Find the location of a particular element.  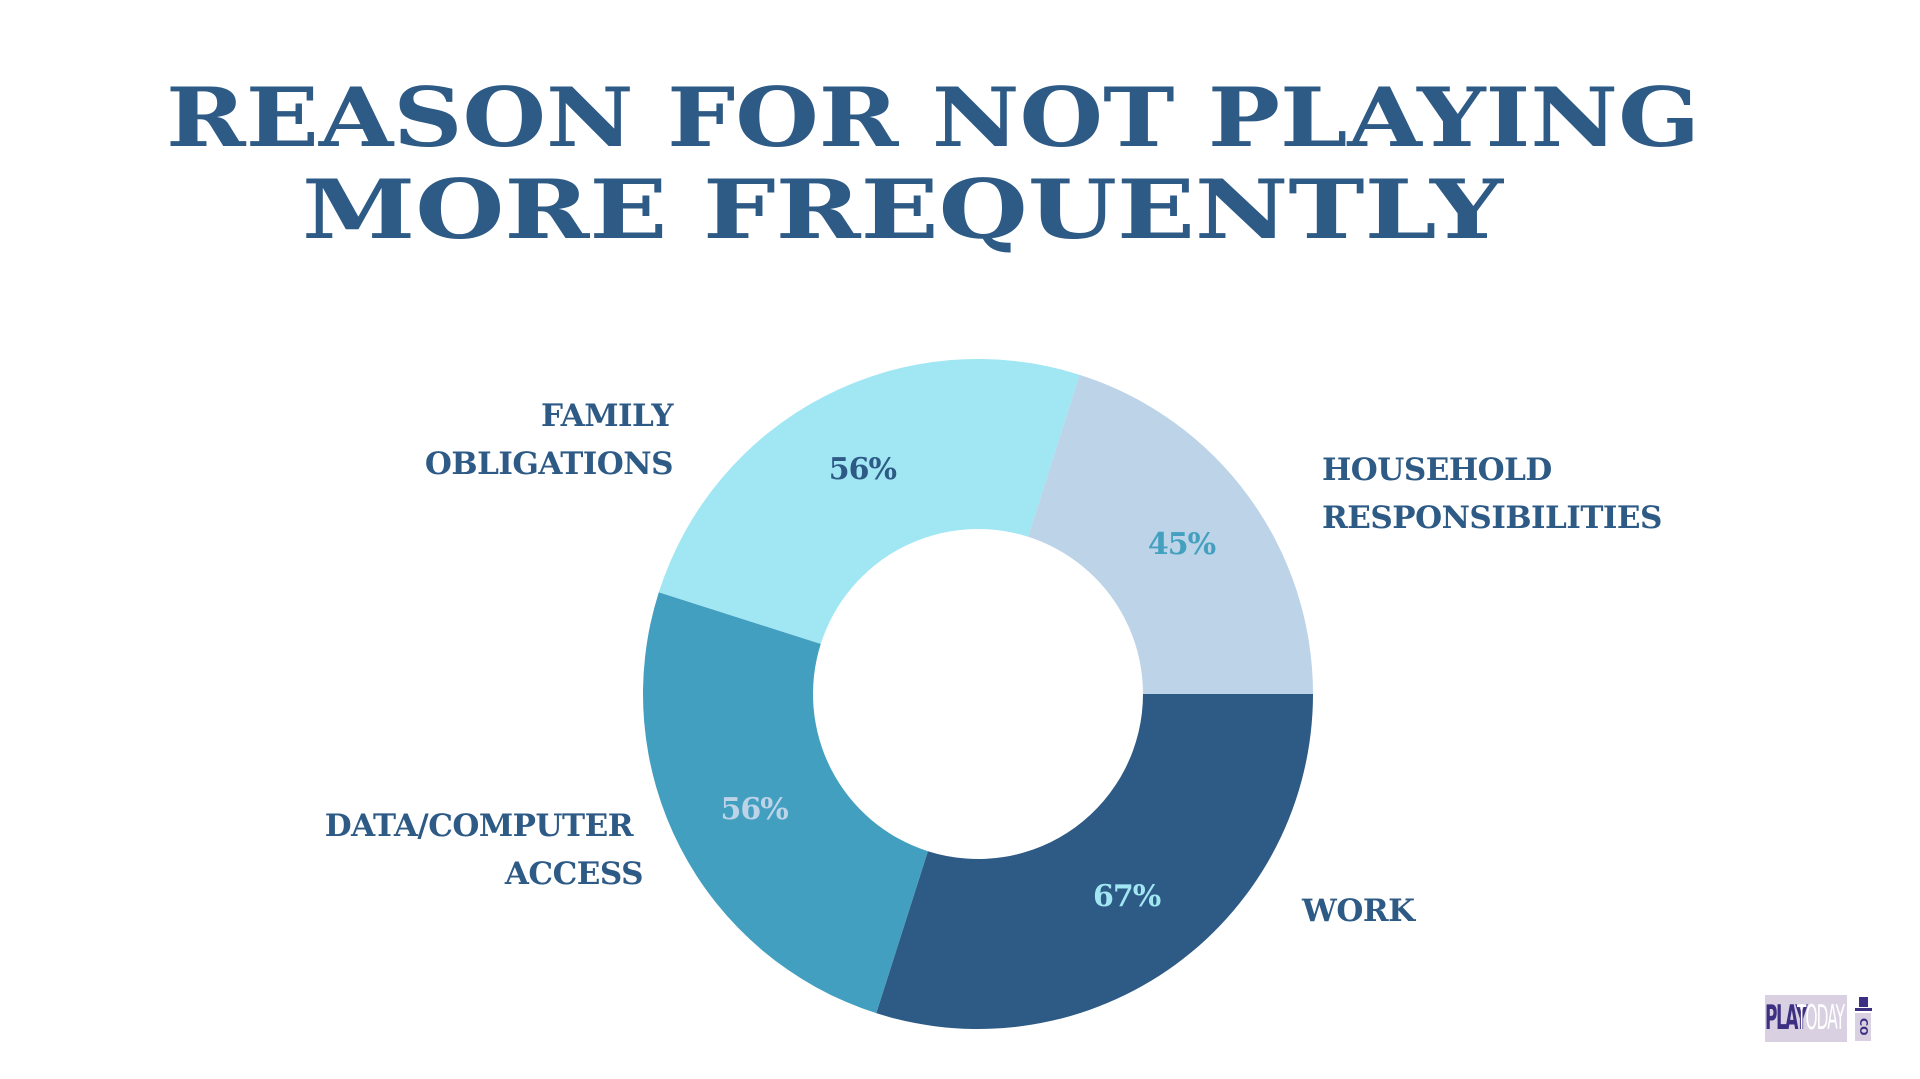

top-hat-icon: CO is located at coordinates (1863, 1018).